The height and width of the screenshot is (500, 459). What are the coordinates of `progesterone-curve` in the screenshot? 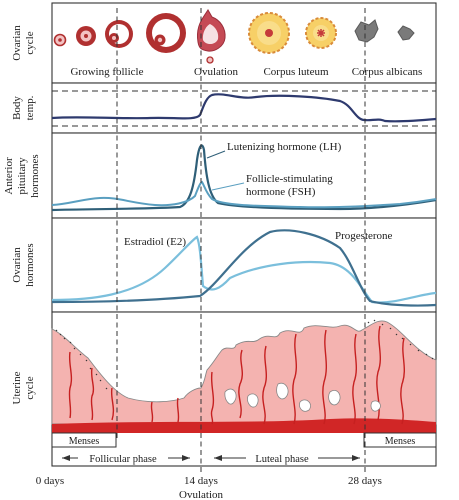 It's located at (244, 268).